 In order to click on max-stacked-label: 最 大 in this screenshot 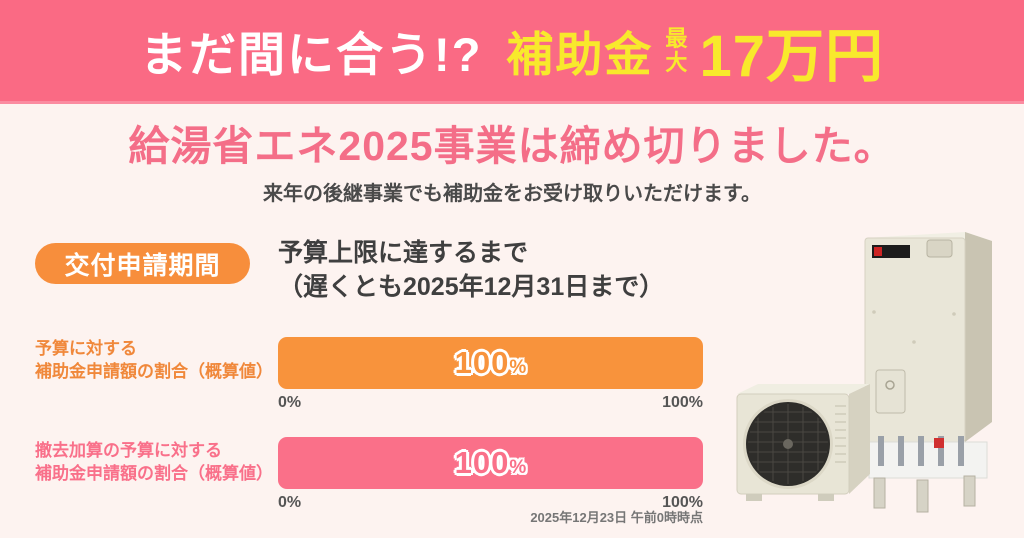, I will do `click(676, 50)`.